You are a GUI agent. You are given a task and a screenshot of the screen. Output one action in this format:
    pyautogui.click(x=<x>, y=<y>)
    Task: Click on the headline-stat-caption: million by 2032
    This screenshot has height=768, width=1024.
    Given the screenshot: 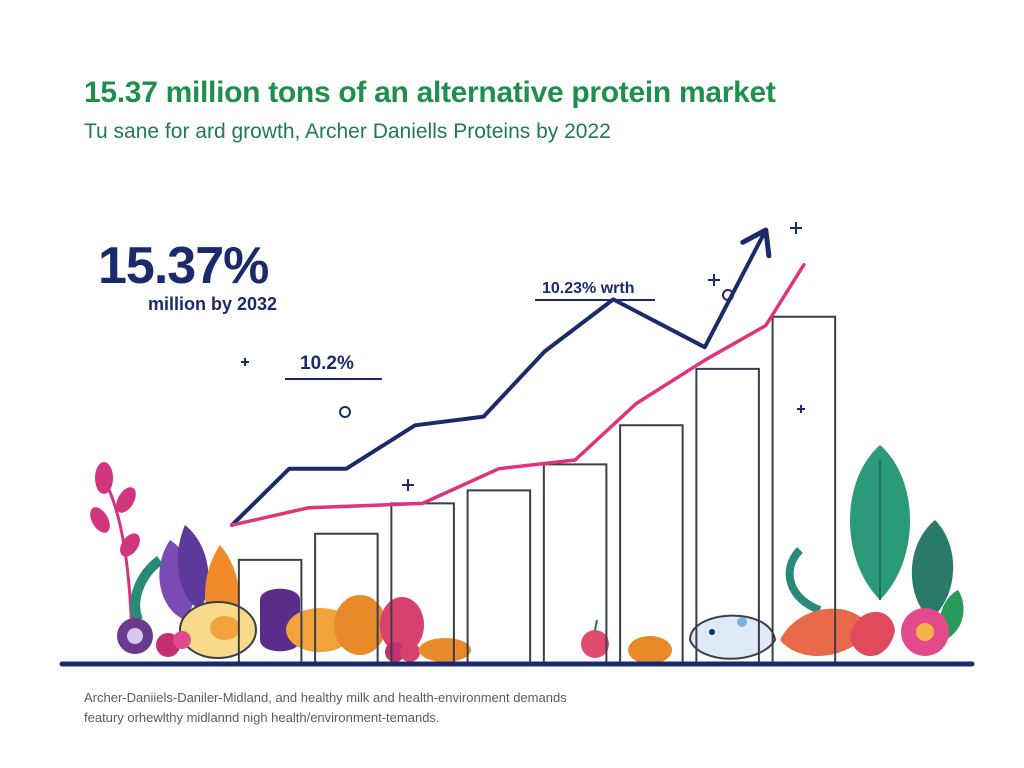 What is the action you would take?
    pyautogui.click(x=213, y=304)
    